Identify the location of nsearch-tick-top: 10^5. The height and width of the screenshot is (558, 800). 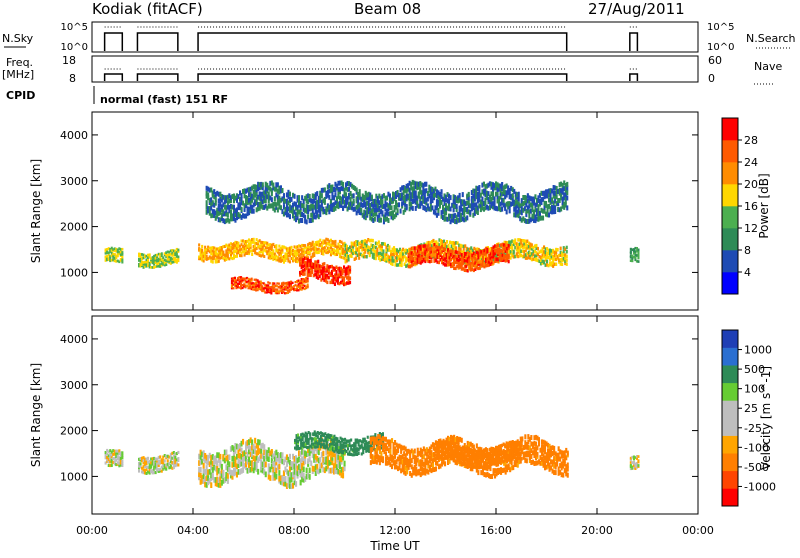
(720, 27).